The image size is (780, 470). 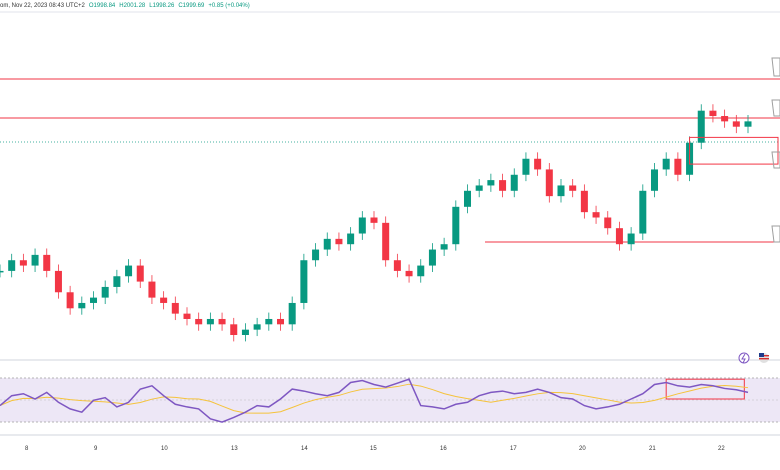 What do you see at coordinates (96, 449) in the screenshot?
I see `x-axis-label: 9` at bounding box center [96, 449].